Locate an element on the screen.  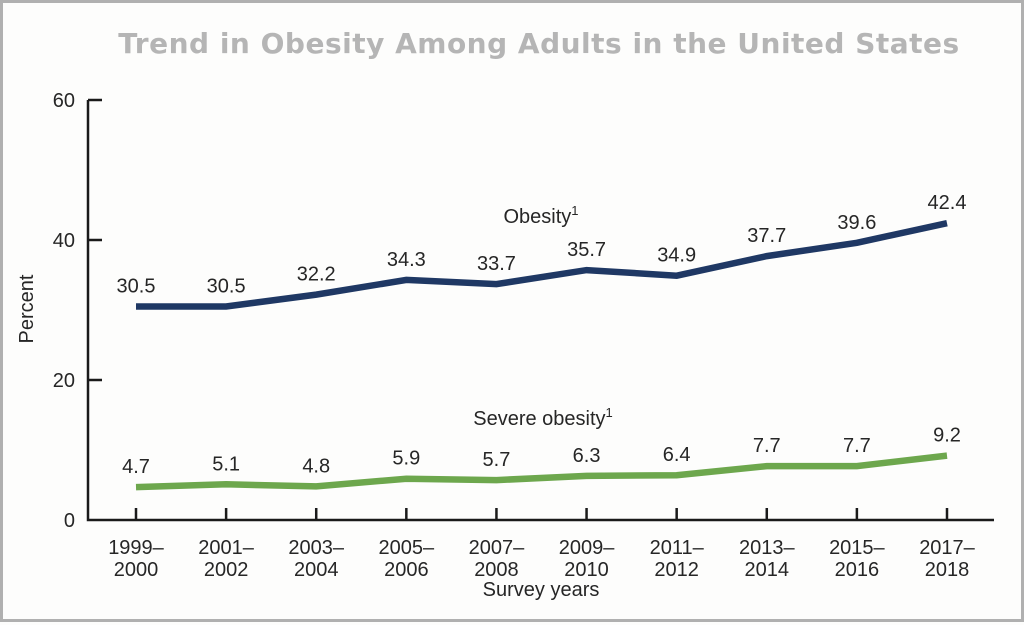
y-tick-label: 0 is located at coordinates (69, 521).